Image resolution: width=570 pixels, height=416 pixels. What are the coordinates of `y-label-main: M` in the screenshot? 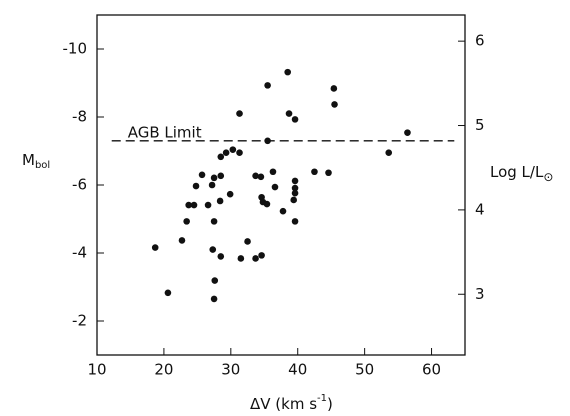 It's located at (28, 160).